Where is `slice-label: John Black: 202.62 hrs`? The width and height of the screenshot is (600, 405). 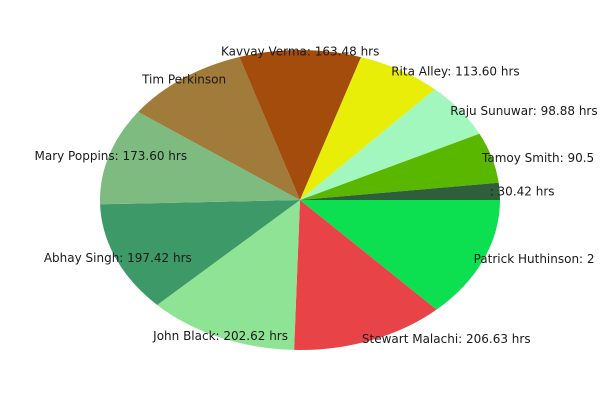
slice-label: John Black: 202.62 hrs is located at coordinates (220, 336).